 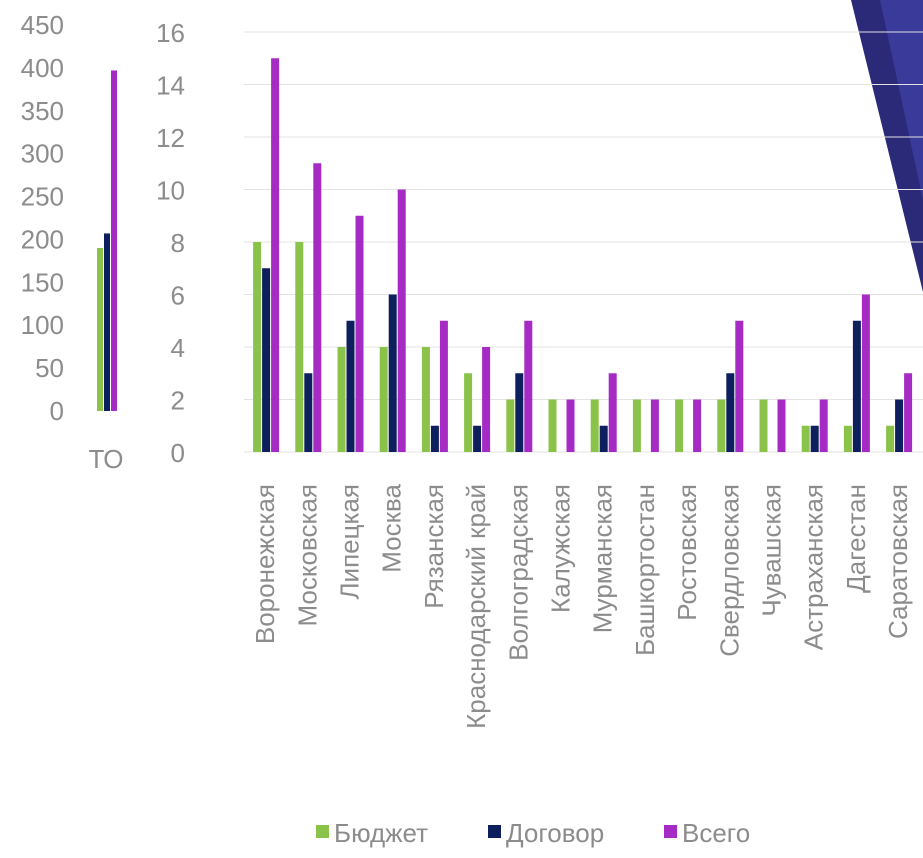 I want to click on y-tick-label: 350, so click(x=42, y=111).